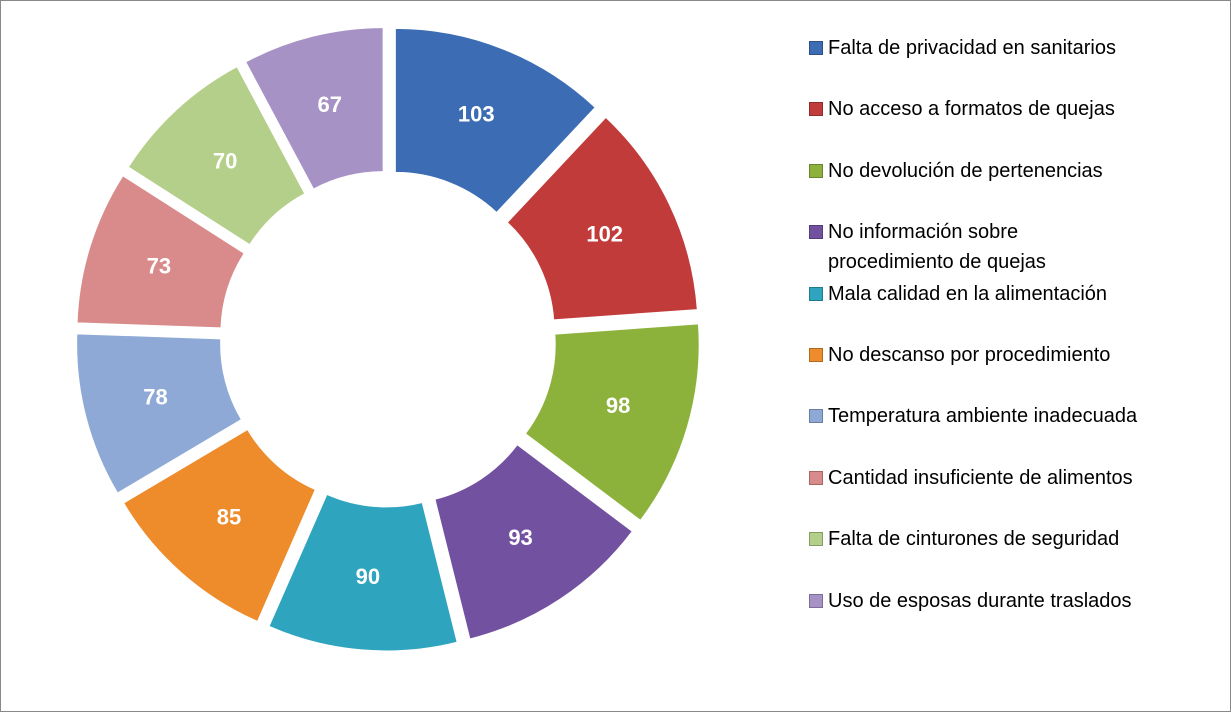 The image size is (1231, 712). What do you see at coordinates (368, 576) in the screenshot?
I see `data-label: 90` at bounding box center [368, 576].